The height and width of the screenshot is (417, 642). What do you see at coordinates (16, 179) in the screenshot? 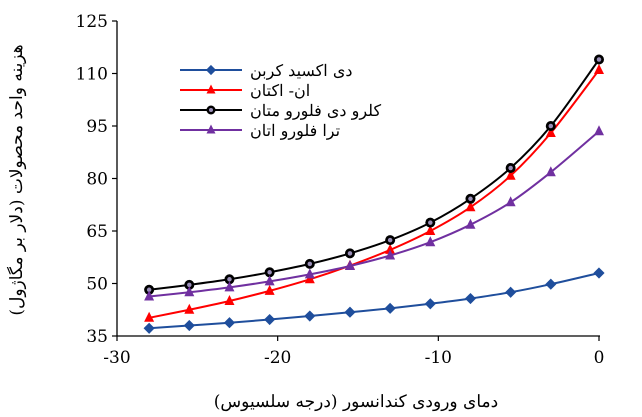
I see `y-axis-label: هزینه واحد محصولات (دلار بر مگاژول)` at bounding box center [16, 179].